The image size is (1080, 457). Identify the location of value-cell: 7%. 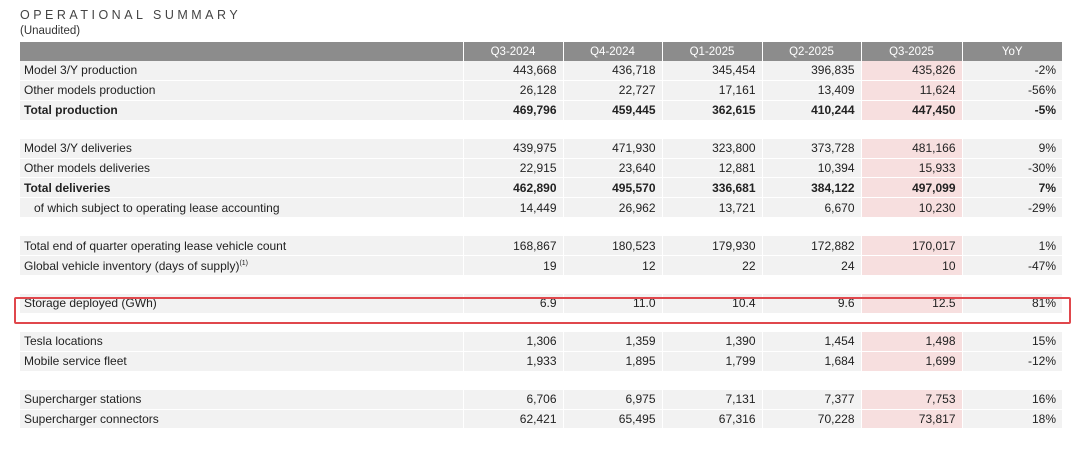
(1011, 188).